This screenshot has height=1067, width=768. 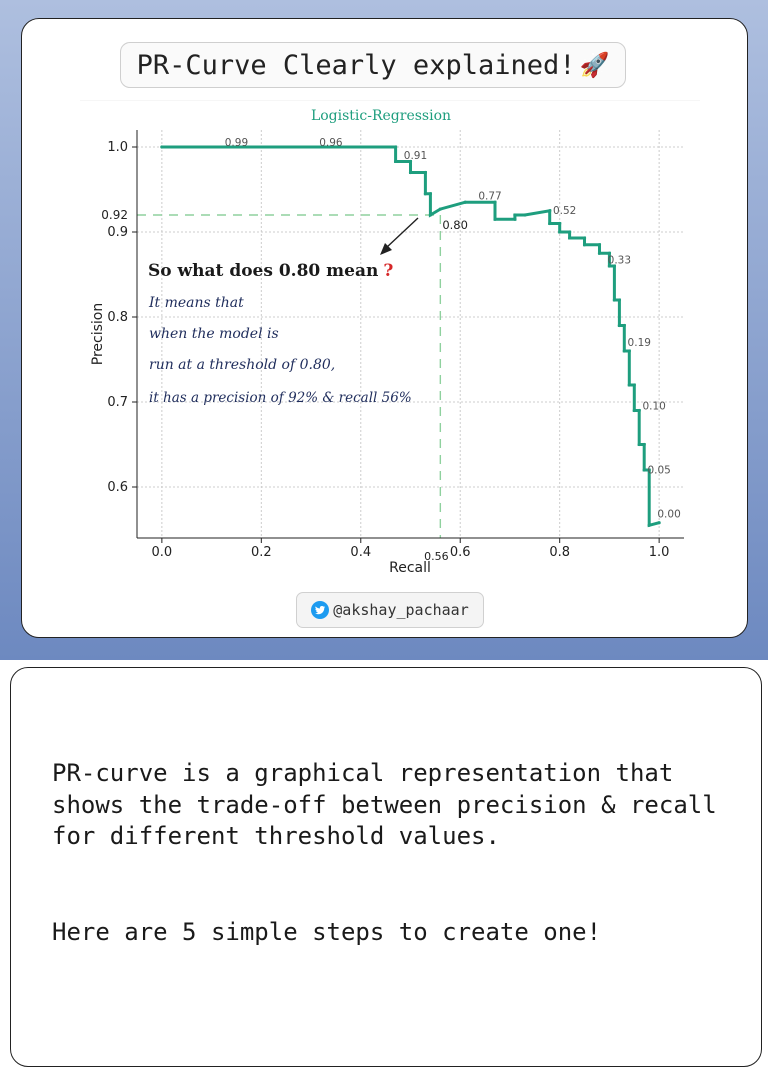 What do you see at coordinates (653, 407) in the screenshot?
I see `threshold-label: 0.10` at bounding box center [653, 407].